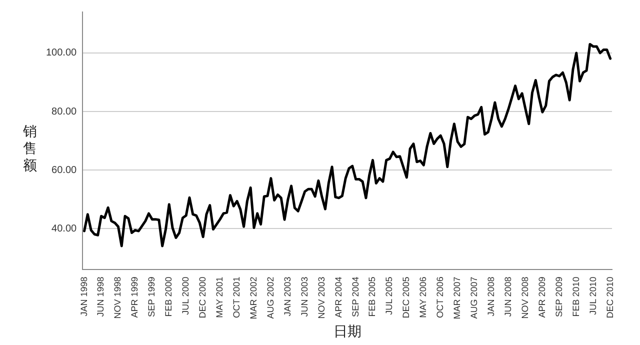  Describe the element at coordinates (372, 296) in the screenshot. I see `x-tick-label: FEB 2005` at that location.